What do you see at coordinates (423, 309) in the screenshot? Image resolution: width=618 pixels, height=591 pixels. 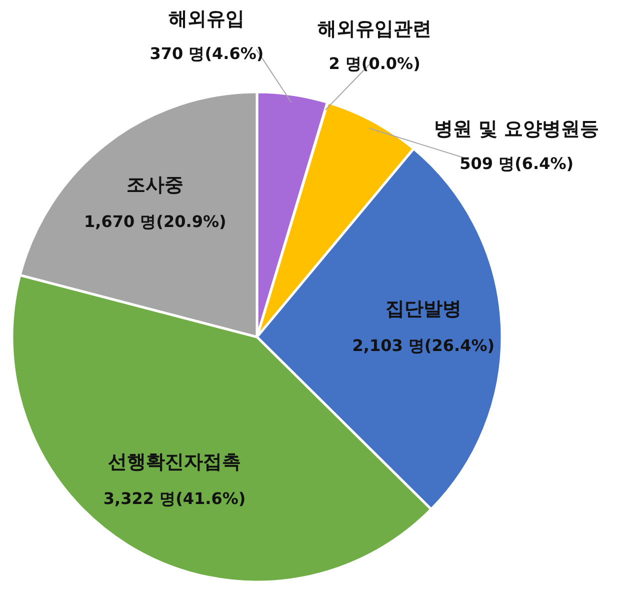 I see `slice-label: 집단발병` at bounding box center [423, 309].